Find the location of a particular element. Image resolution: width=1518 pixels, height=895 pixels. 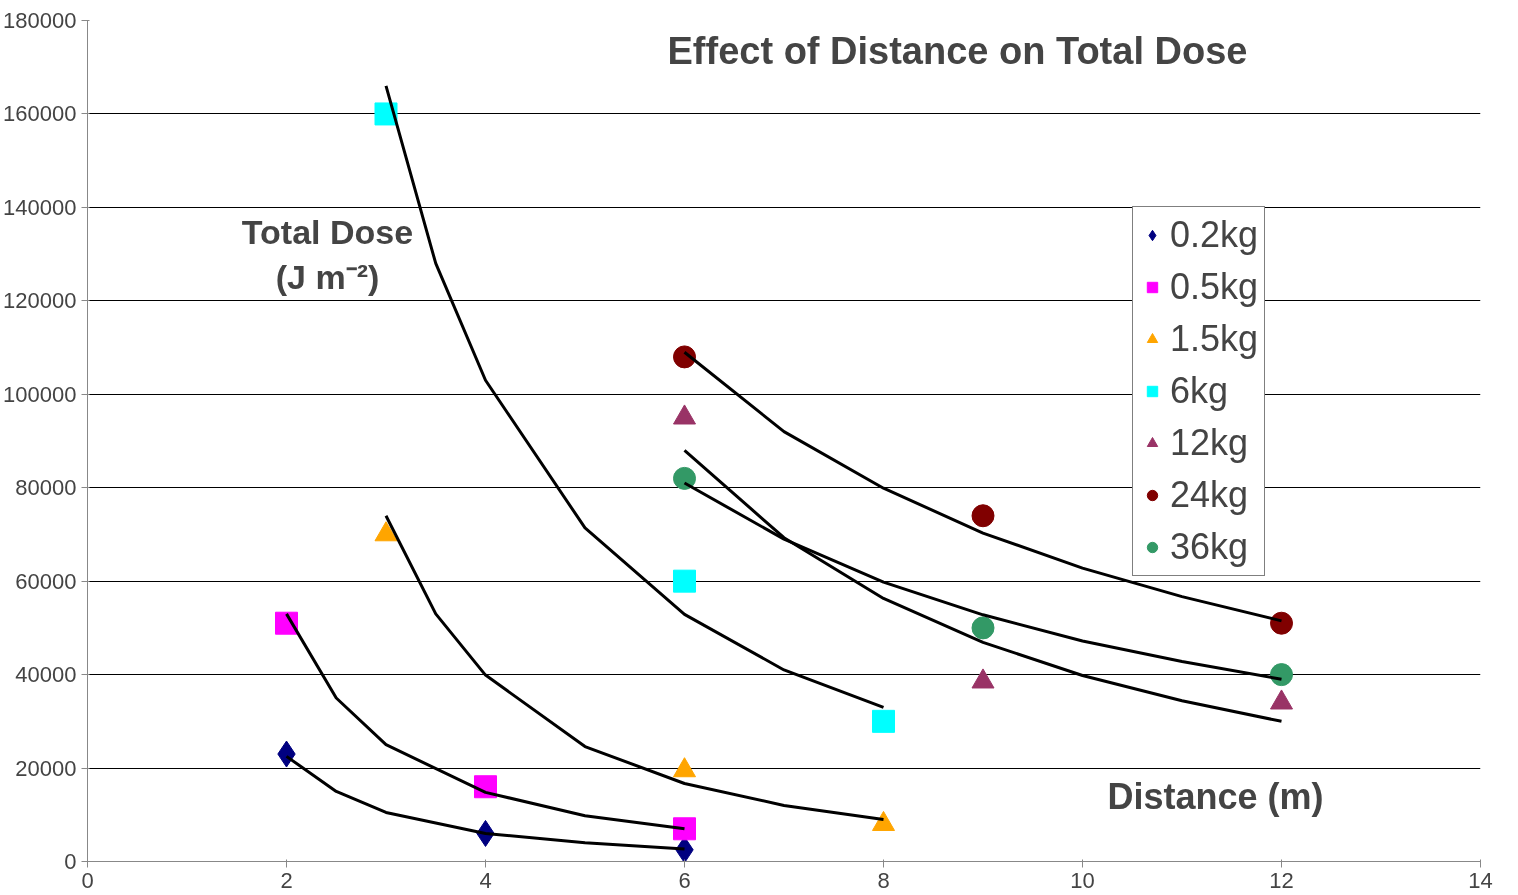

y-tick-label: 20000 is located at coordinates (46, 768).